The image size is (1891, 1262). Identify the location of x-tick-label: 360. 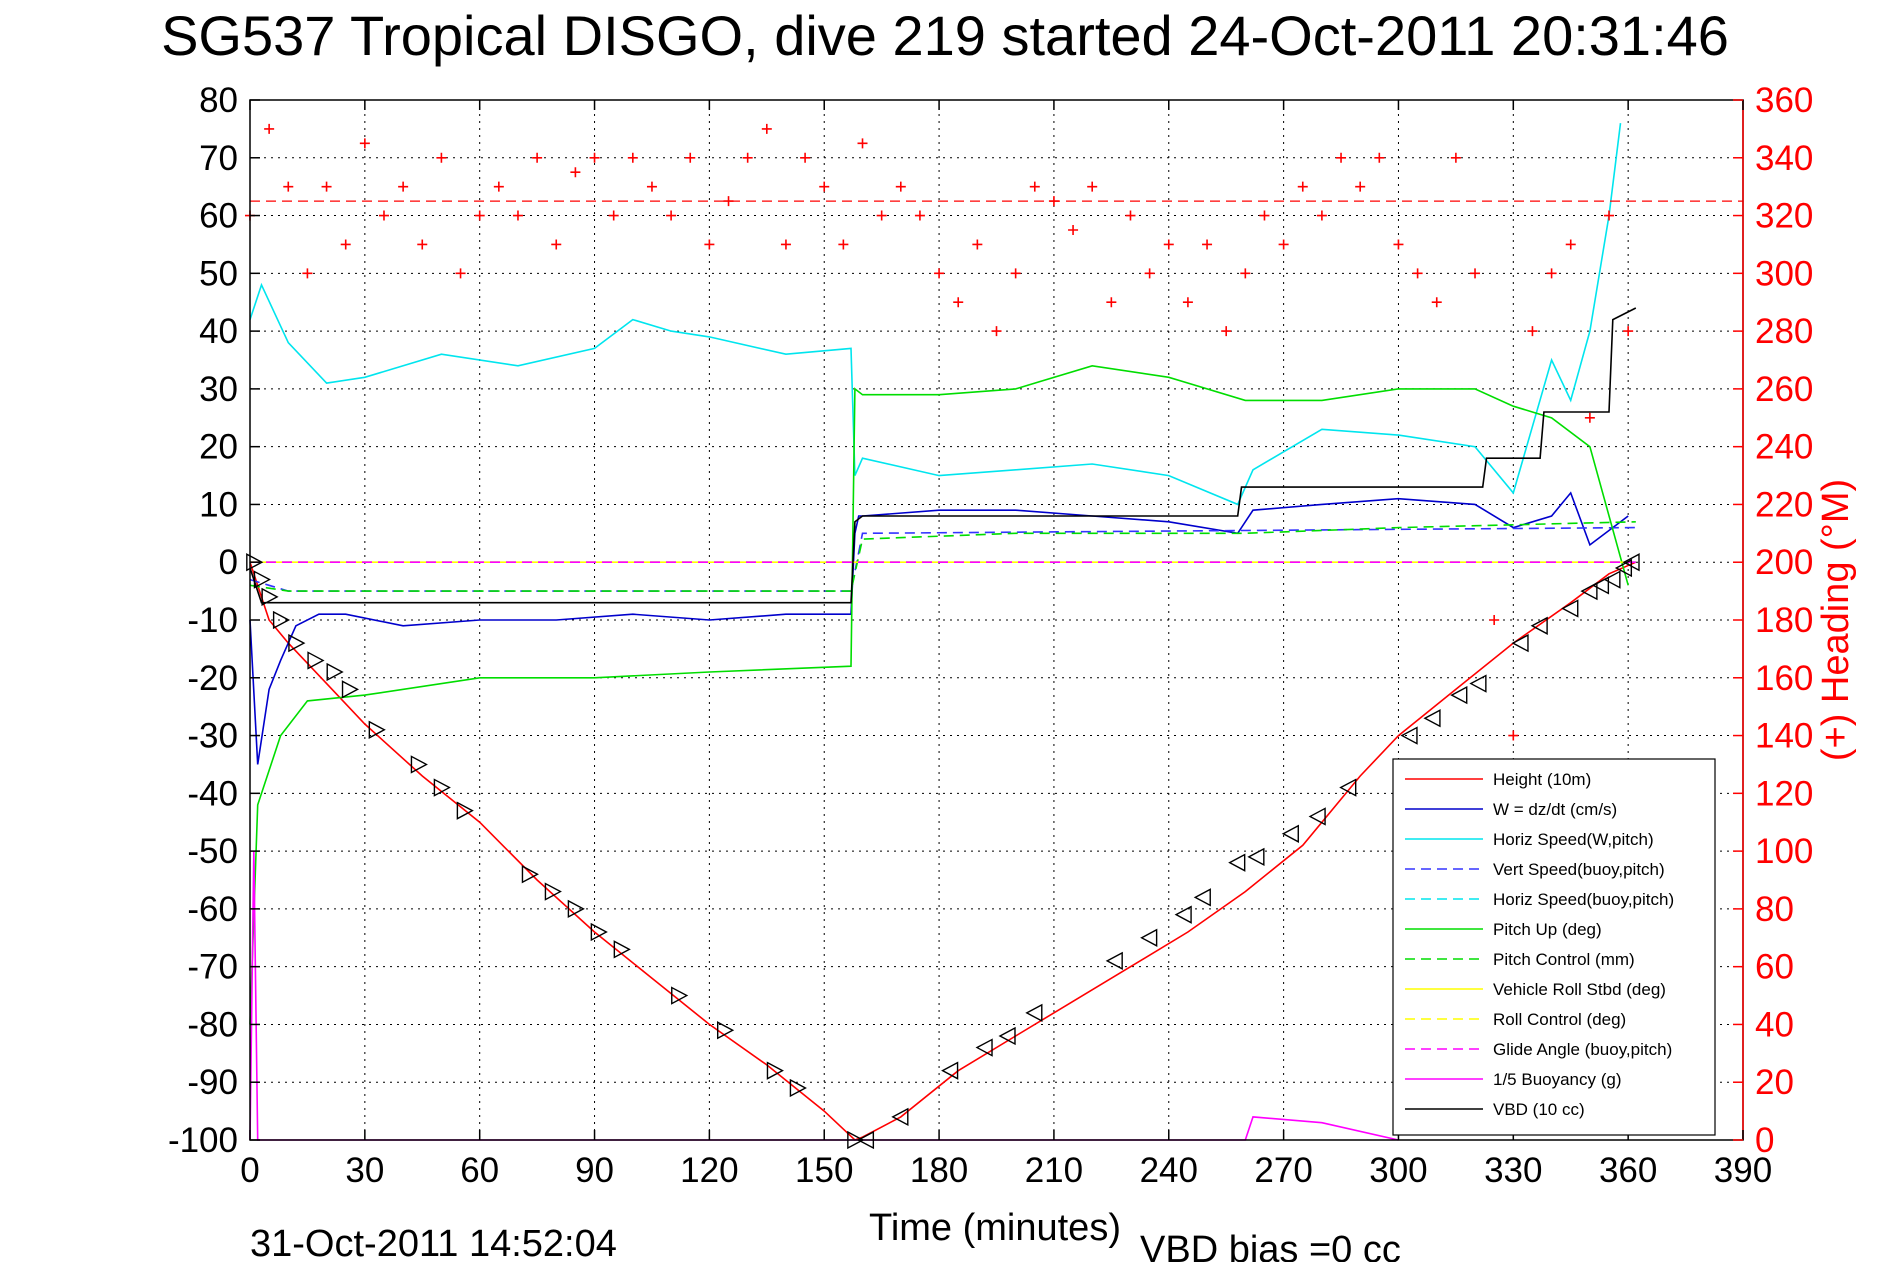
(1628, 1170).